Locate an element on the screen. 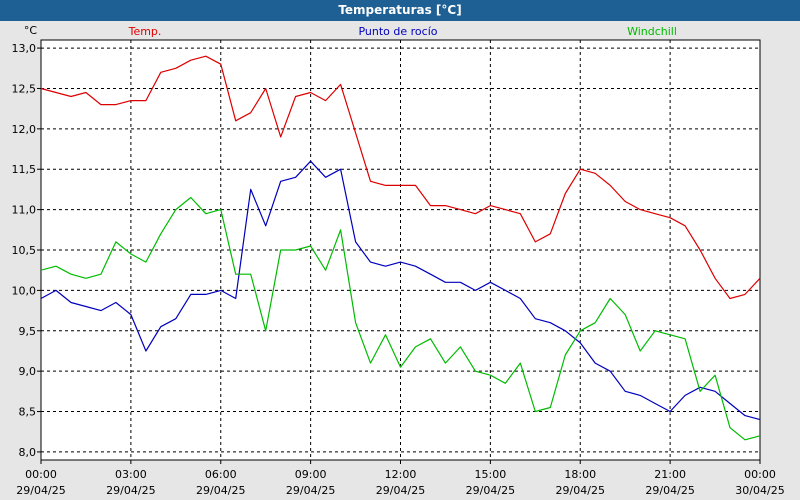 This screenshot has height=500, width=800. legend-entry: Punto de rocío is located at coordinates (397, 31).